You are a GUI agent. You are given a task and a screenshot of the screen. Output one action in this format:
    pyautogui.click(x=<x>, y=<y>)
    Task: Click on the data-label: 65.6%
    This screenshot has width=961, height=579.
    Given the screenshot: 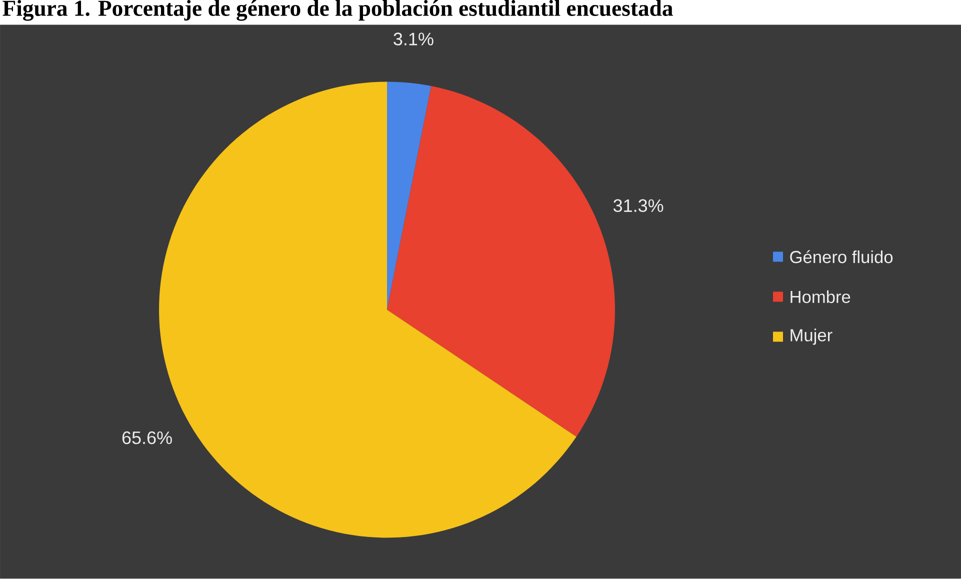 What is the action you would take?
    pyautogui.click(x=147, y=438)
    